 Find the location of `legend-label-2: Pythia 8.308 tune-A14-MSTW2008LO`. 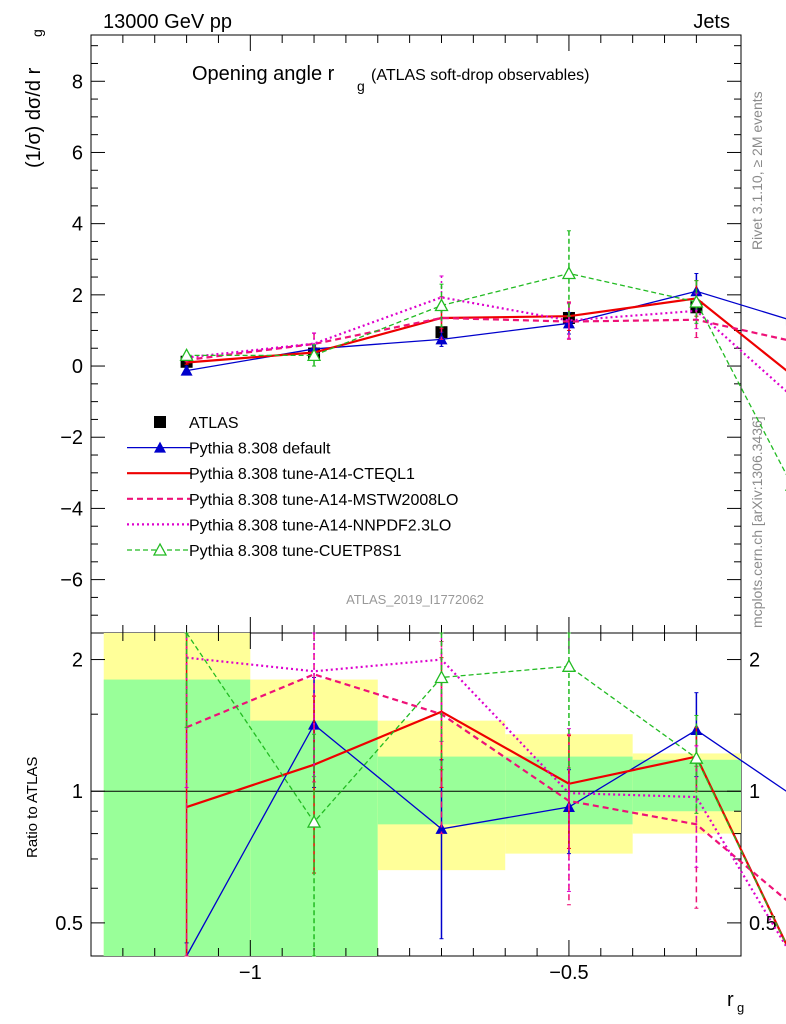

legend-label-2: Pythia 8.308 tune-A14-MSTW2008LO is located at coordinates (323, 500).